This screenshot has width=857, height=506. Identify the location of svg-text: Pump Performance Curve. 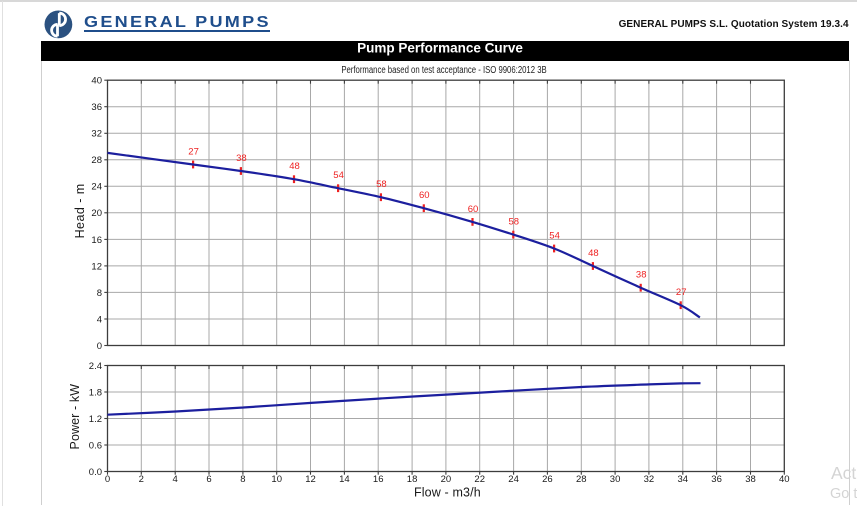
(440, 48).